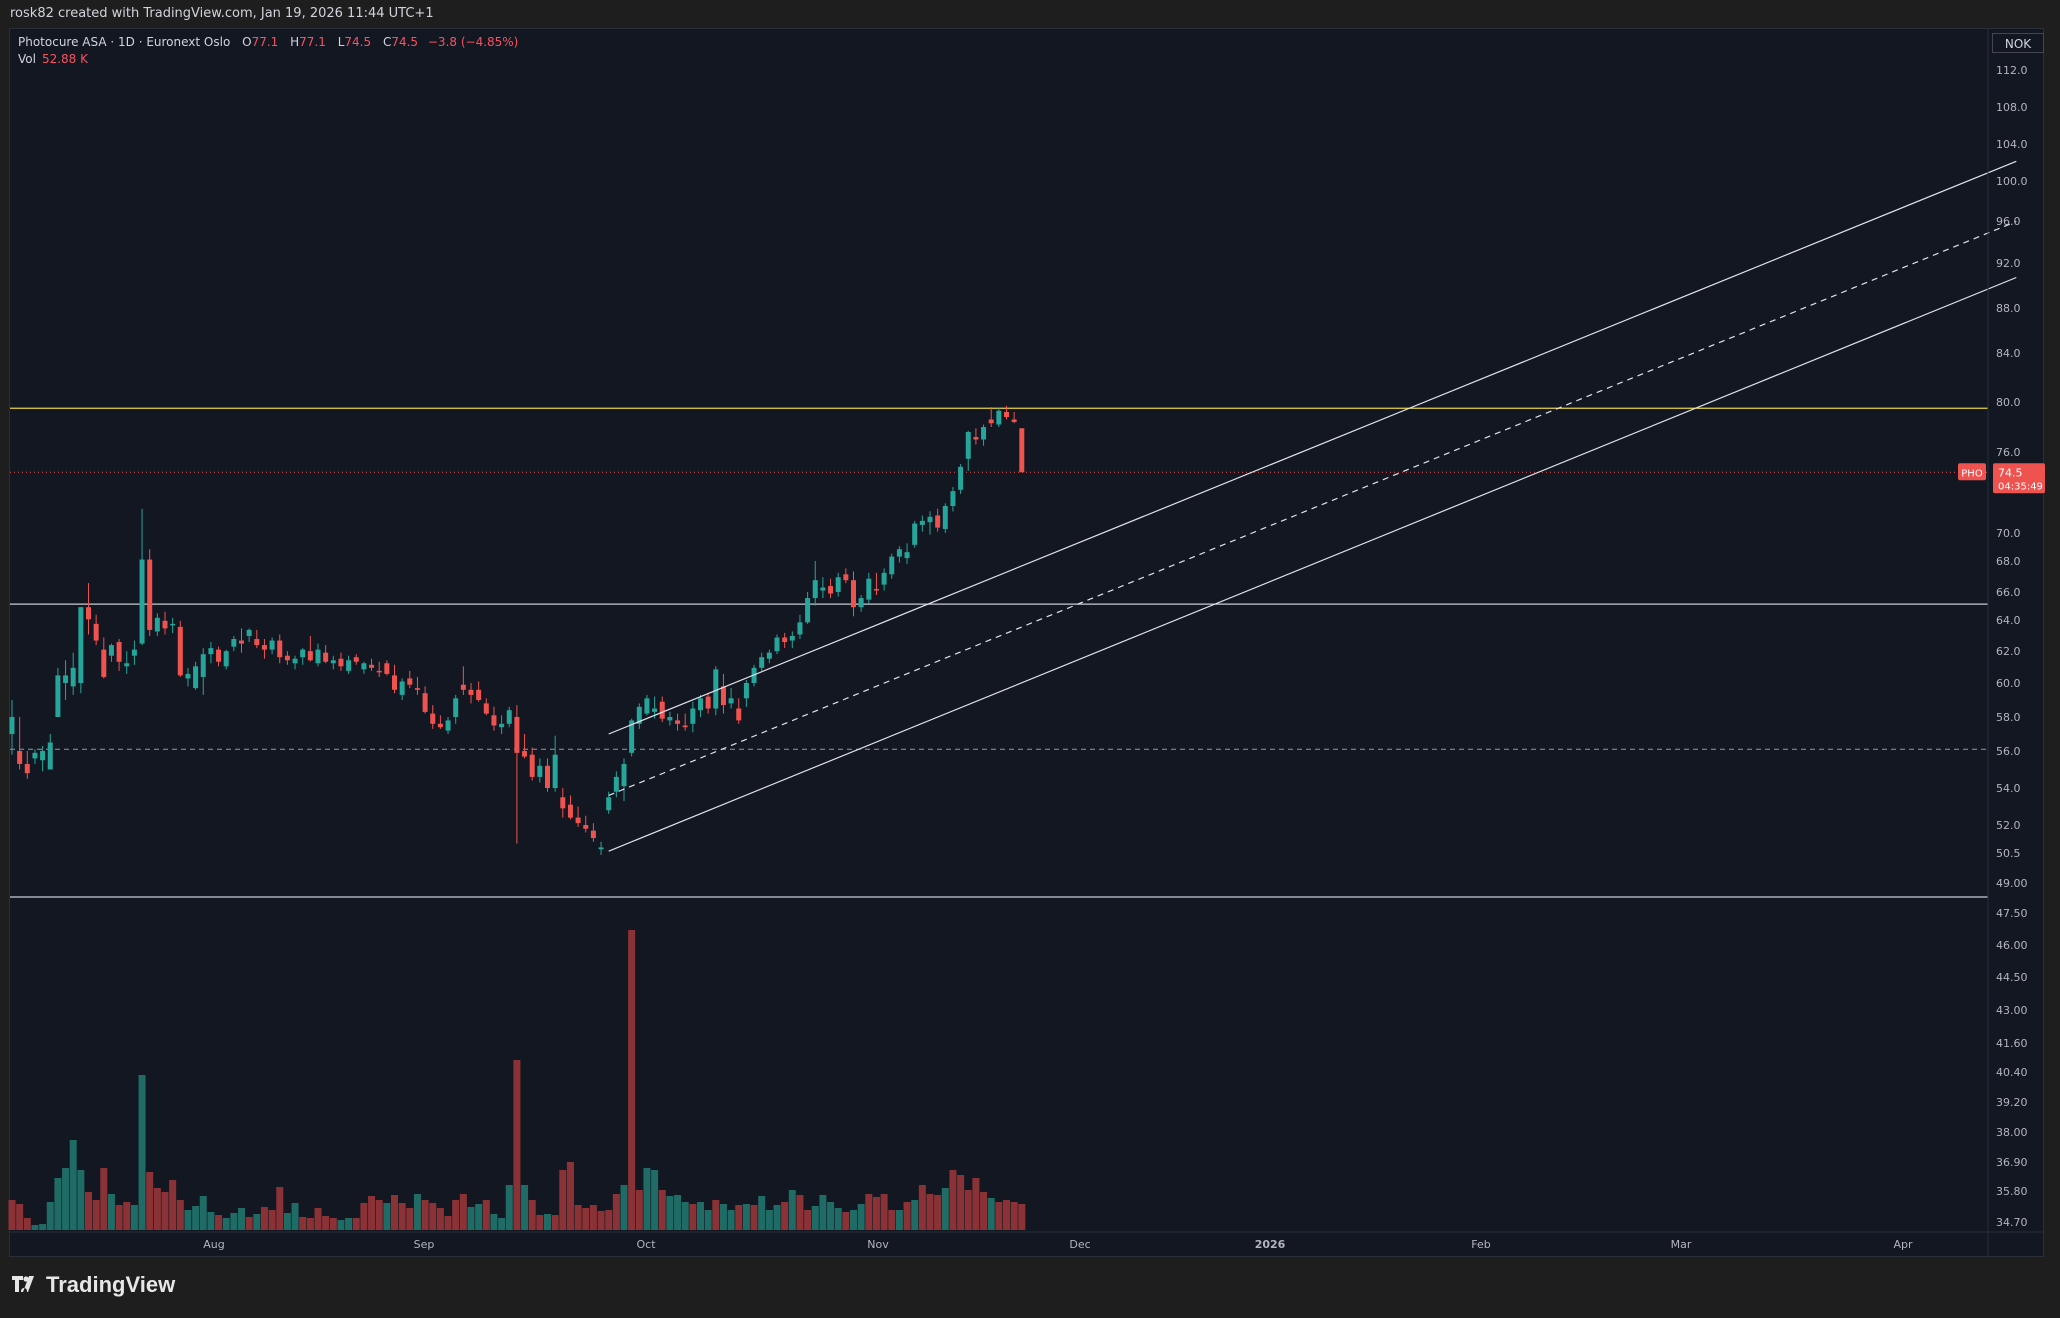 The height and width of the screenshot is (1318, 2060). What do you see at coordinates (124, 42) in the screenshot?
I see `symbol-name: Photocure ASA · 1D · Euronext Oslo` at bounding box center [124, 42].